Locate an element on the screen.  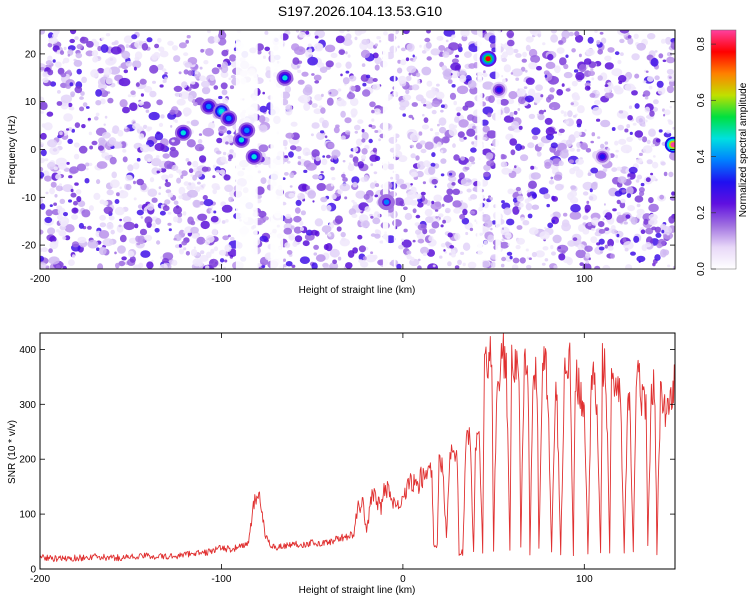
x-tick-label: 0 is located at coordinates (403, 279).